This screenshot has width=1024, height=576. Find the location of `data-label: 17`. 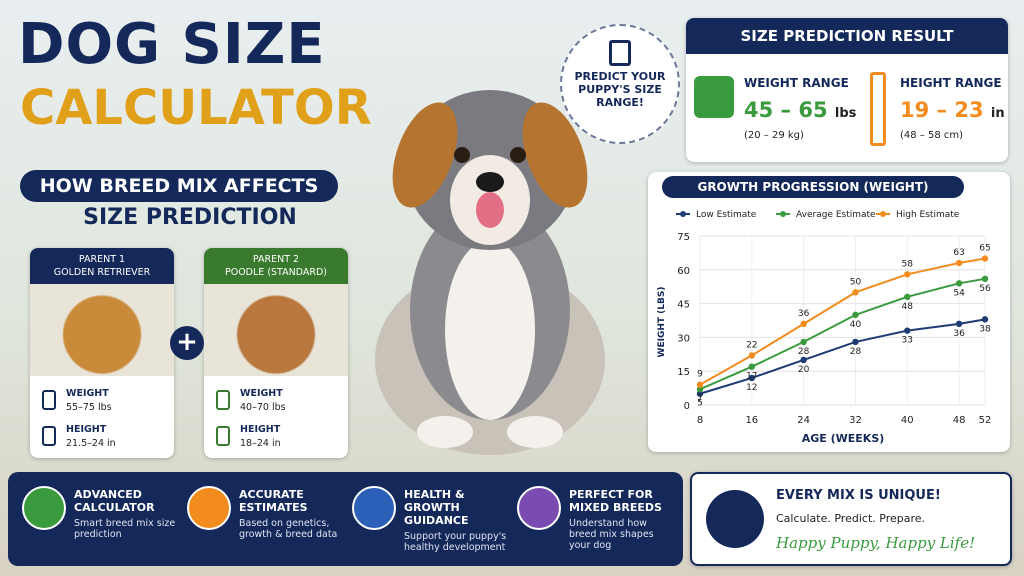

data-label: 17 is located at coordinates (751, 377).